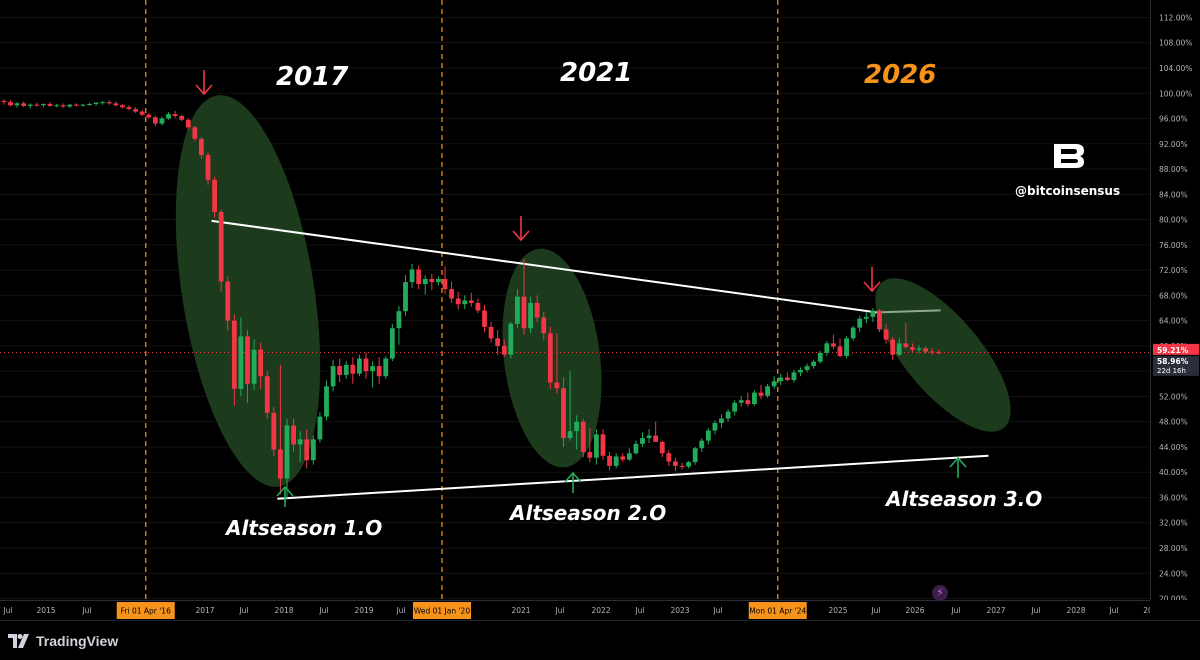 This screenshot has width=1200, height=660. I want to click on price-tick-label: 76.00%, so click(1173, 245).